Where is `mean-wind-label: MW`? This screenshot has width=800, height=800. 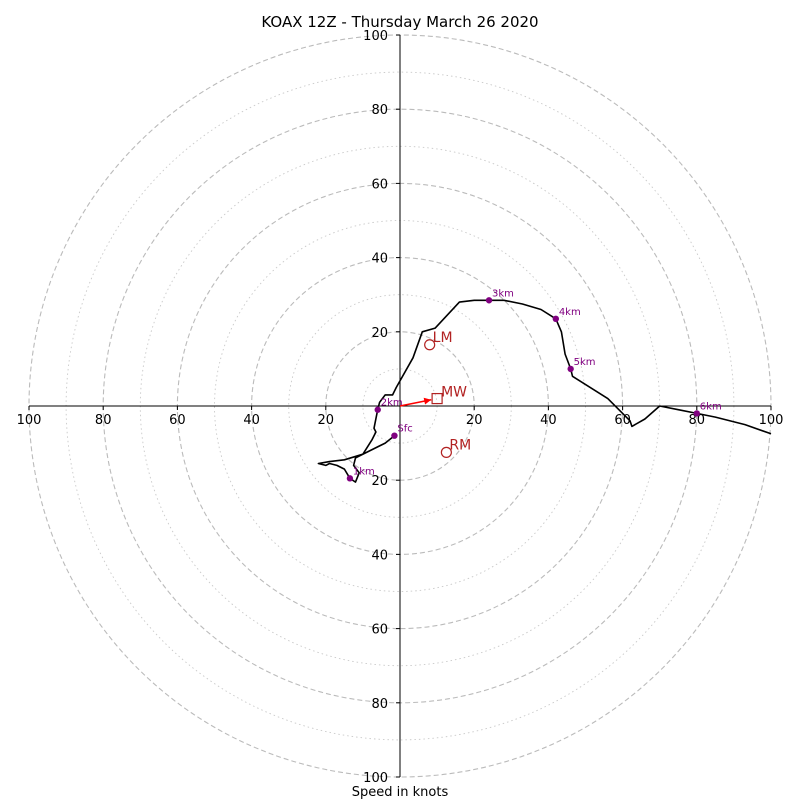 mean-wind-label: MW is located at coordinates (454, 393).